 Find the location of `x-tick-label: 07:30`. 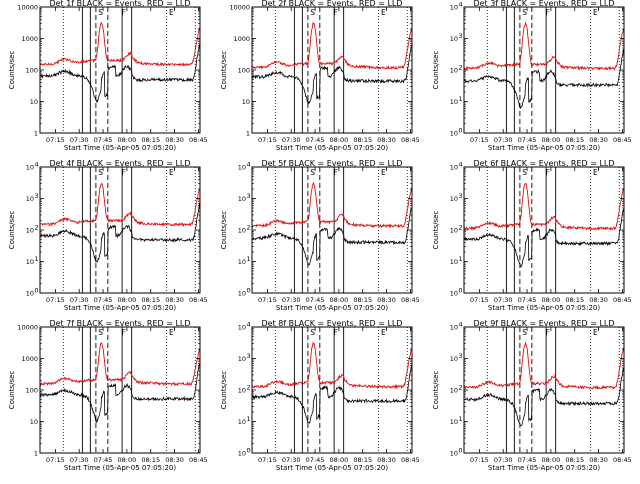

x-tick-label: 07:30 is located at coordinates (291, 300).